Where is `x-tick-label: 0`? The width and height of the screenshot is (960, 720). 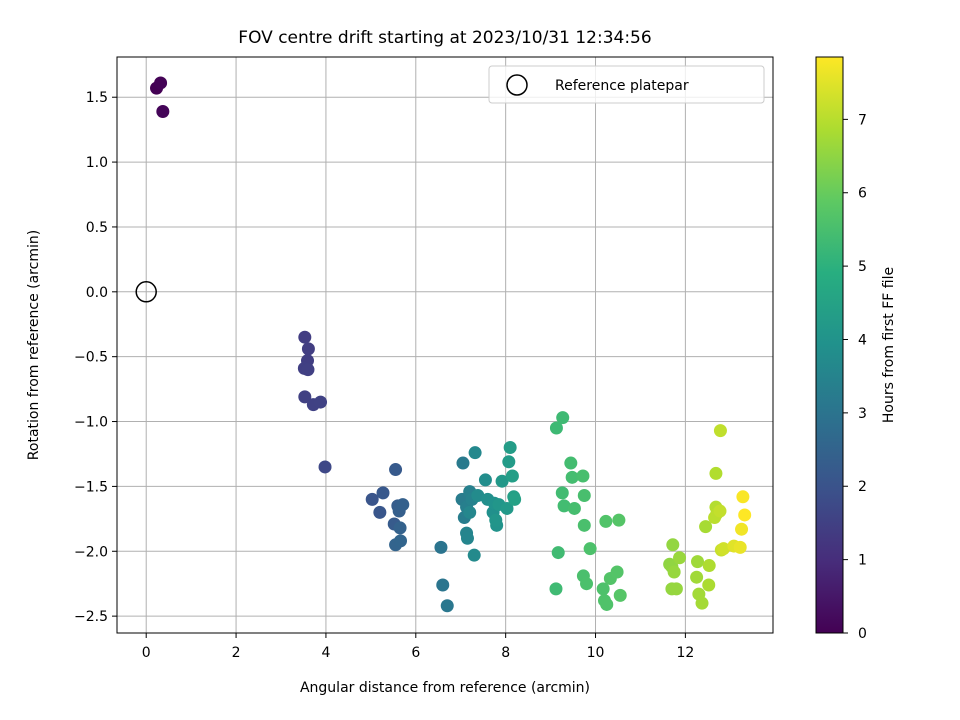
x-tick-label: 0 is located at coordinates (146, 653).